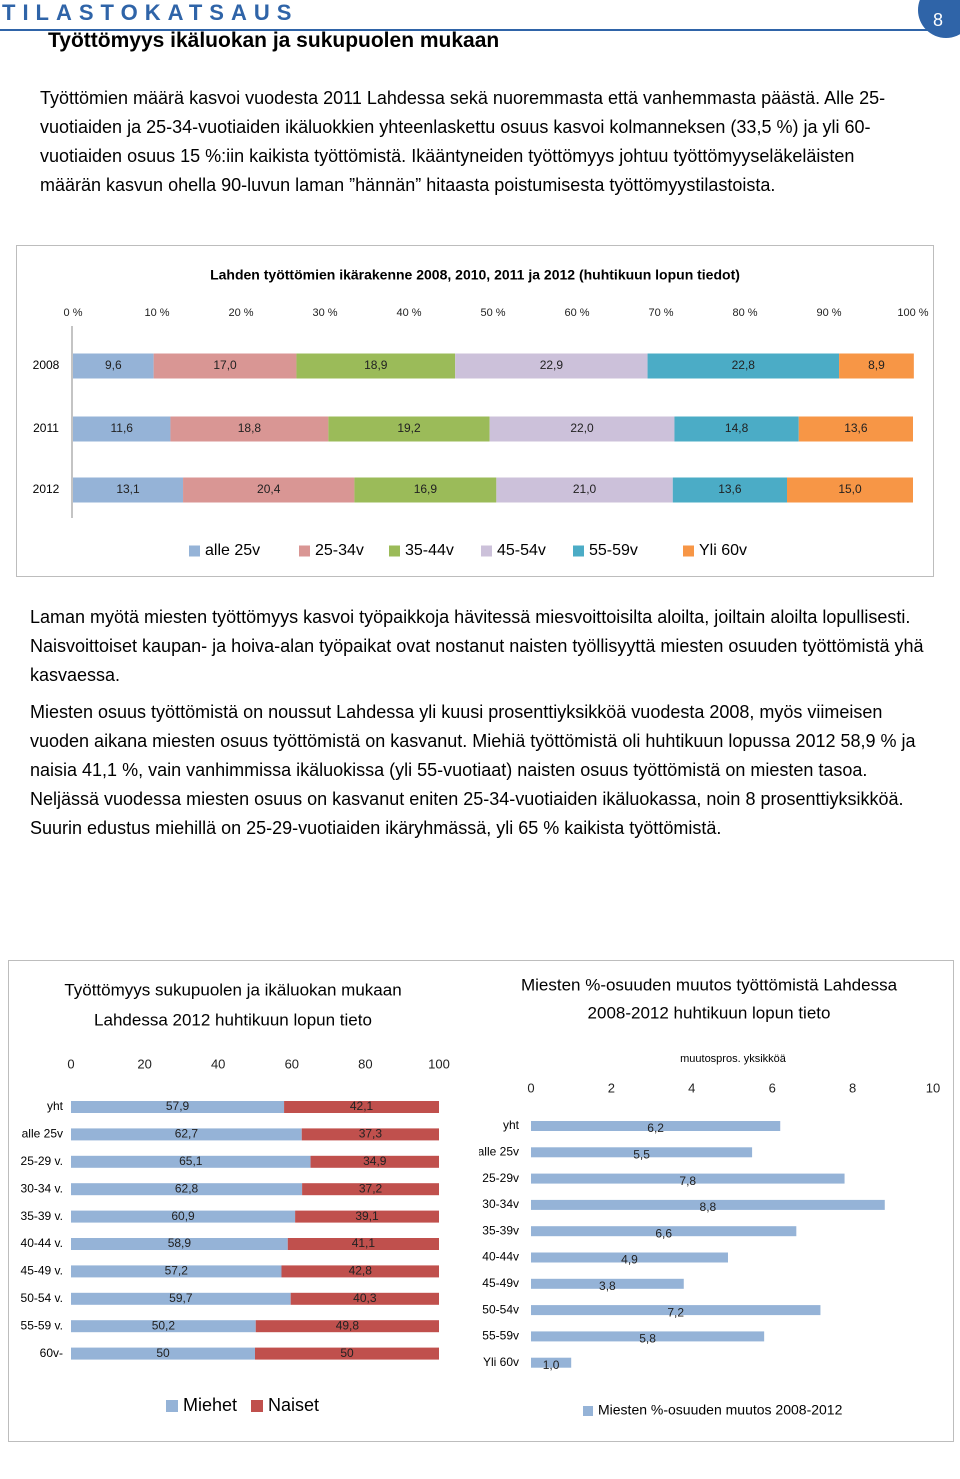 The width and height of the screenshot is (960, 1479). I want to click on legend-label: Miesten %-osuuden muutos 2008-2012, so click(720, 1410).